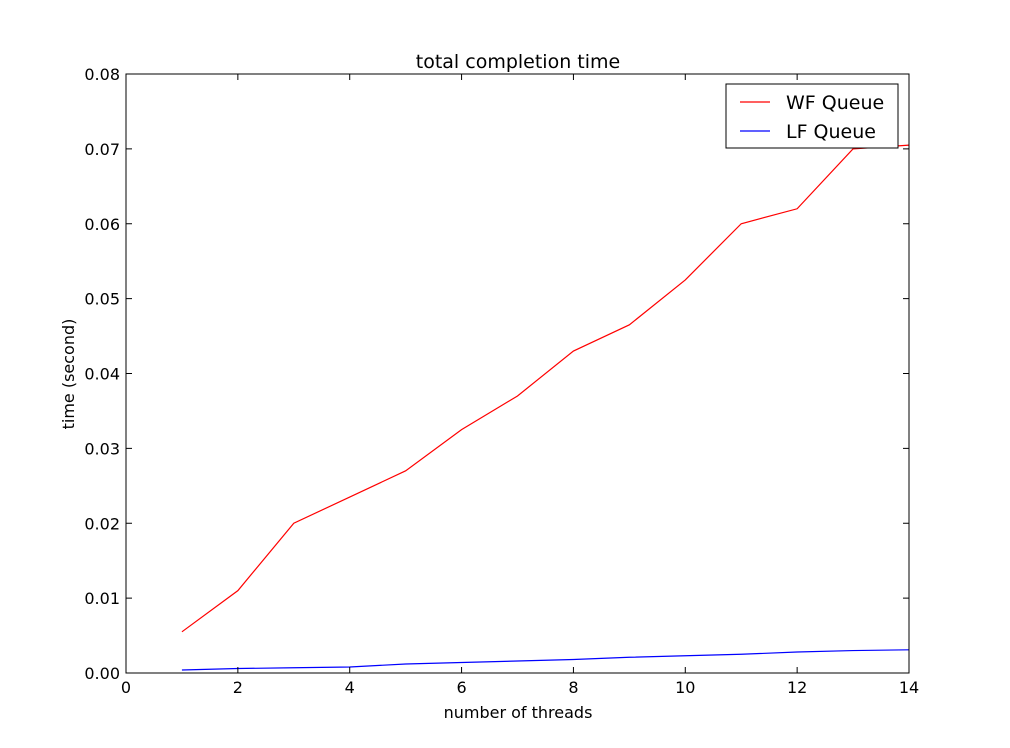 This screenshot has width=1010, height=748. What do you see at coordinates (102, 448) in the screenshot?
I see `y-tick-label: 0.03` at bounding box center [102, 448].